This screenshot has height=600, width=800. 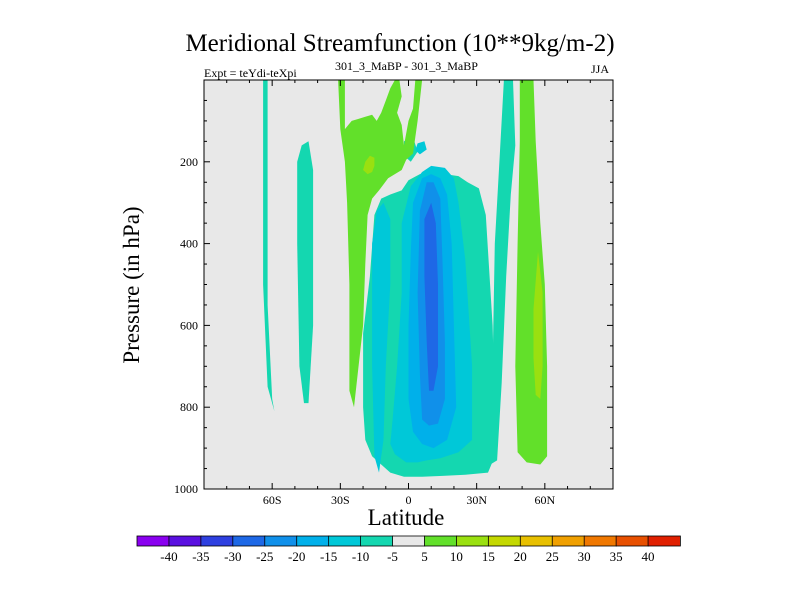 I want to click on colorbar-label: -5, so click(x=392, y=556).